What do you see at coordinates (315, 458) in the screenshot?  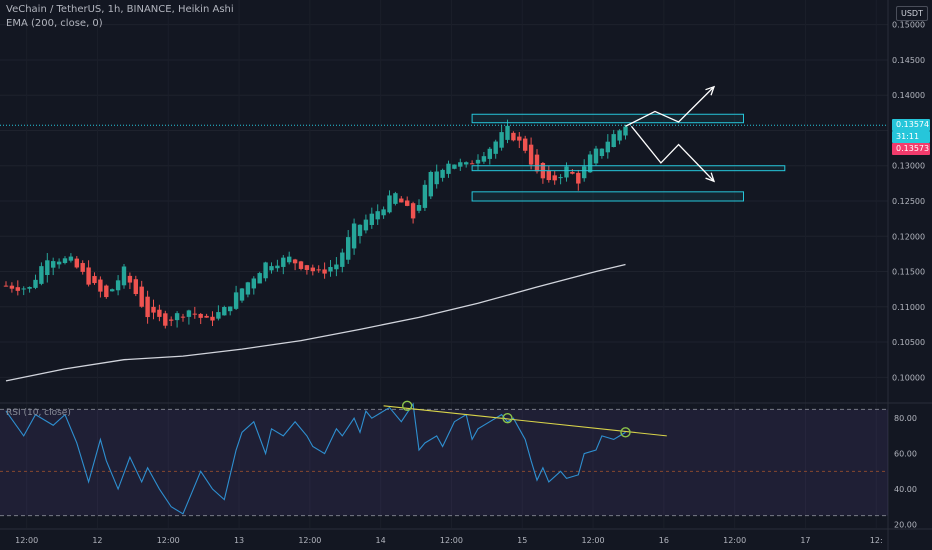 I see `rsi-line` at bounding box center [315, 458].